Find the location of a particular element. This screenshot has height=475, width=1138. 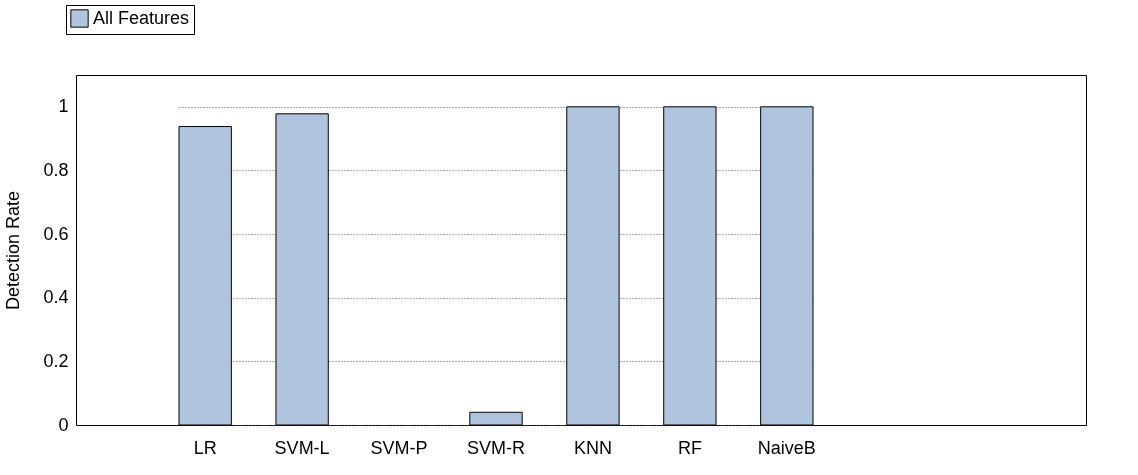

x-tick-label: KNN is located at coordinates (592, 447).